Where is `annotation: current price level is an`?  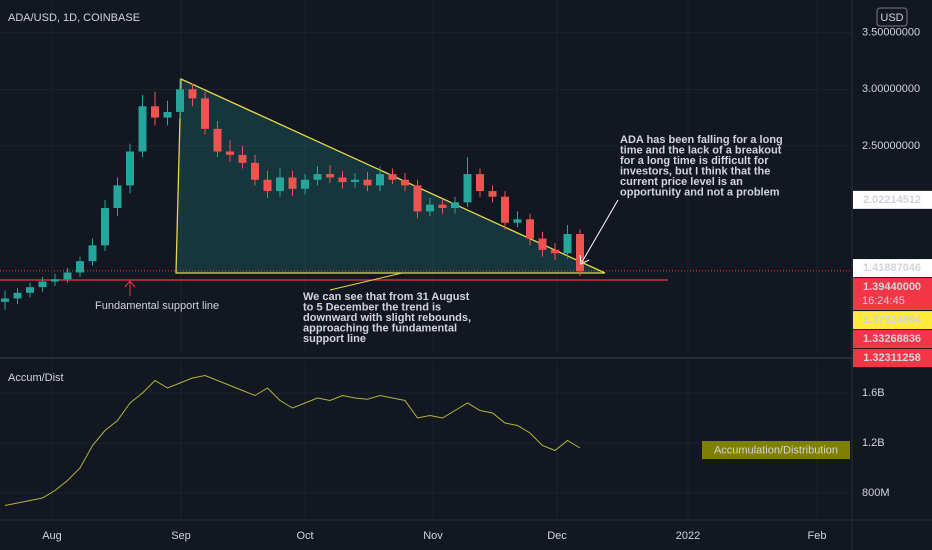
annotation: current price level is an is located at coordinates (681, 182).